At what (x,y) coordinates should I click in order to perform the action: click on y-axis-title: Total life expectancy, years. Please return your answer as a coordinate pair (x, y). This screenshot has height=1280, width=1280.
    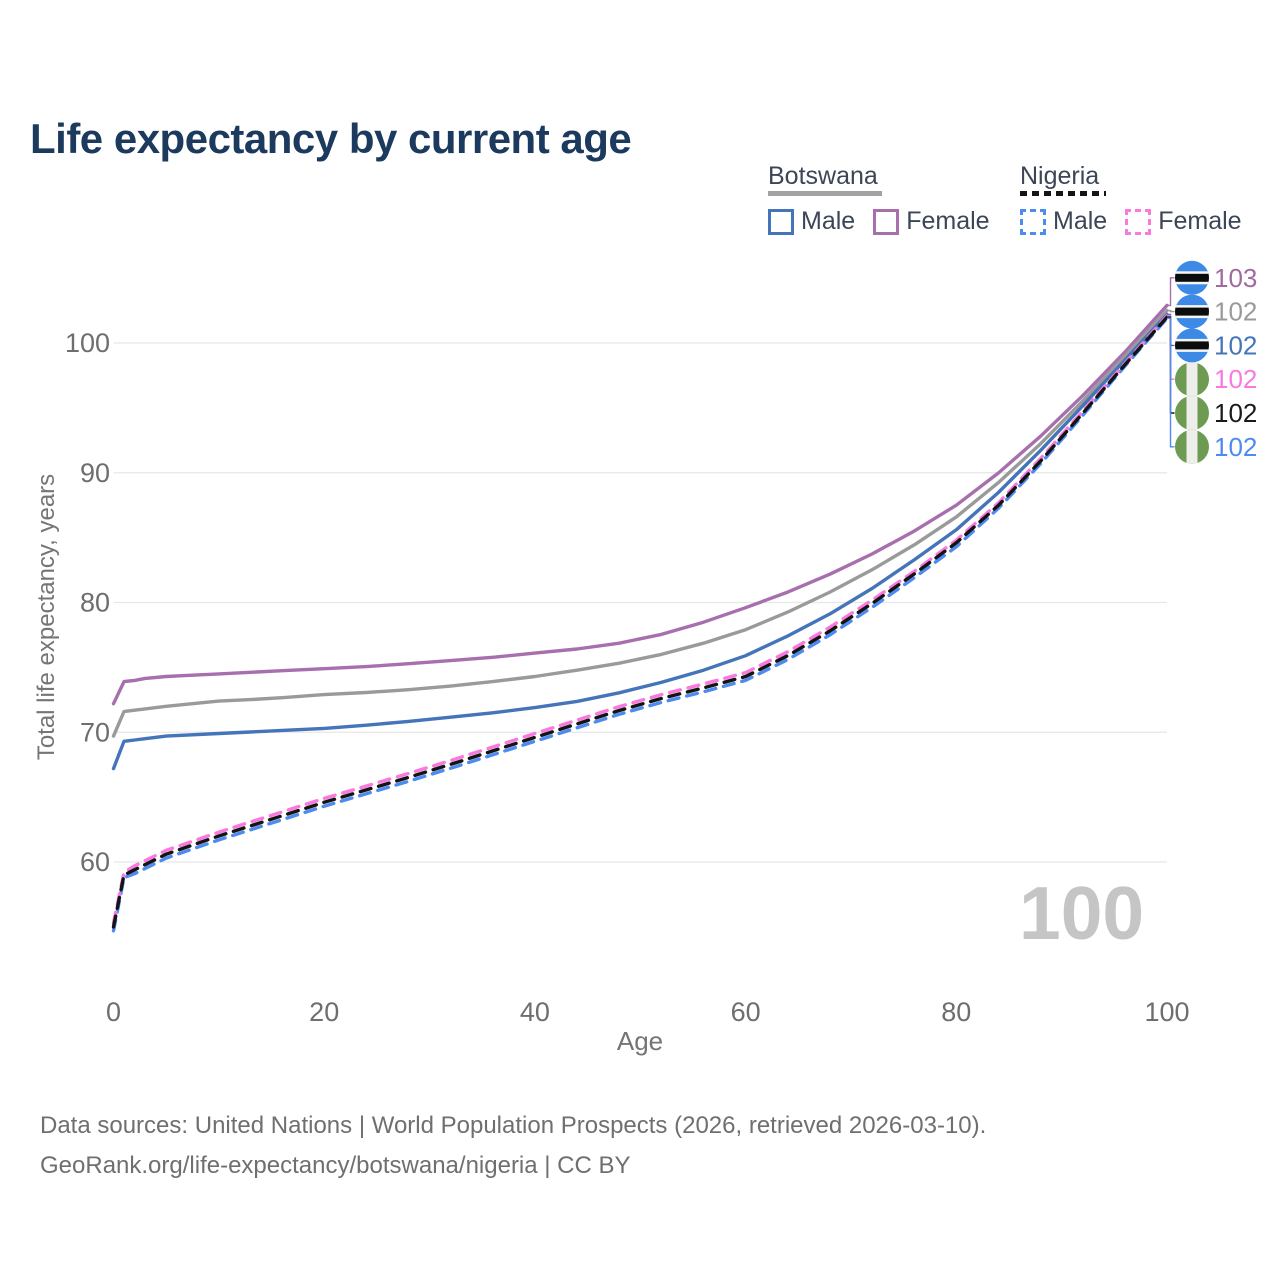
    Looking at the image, I should click on (46, 617).